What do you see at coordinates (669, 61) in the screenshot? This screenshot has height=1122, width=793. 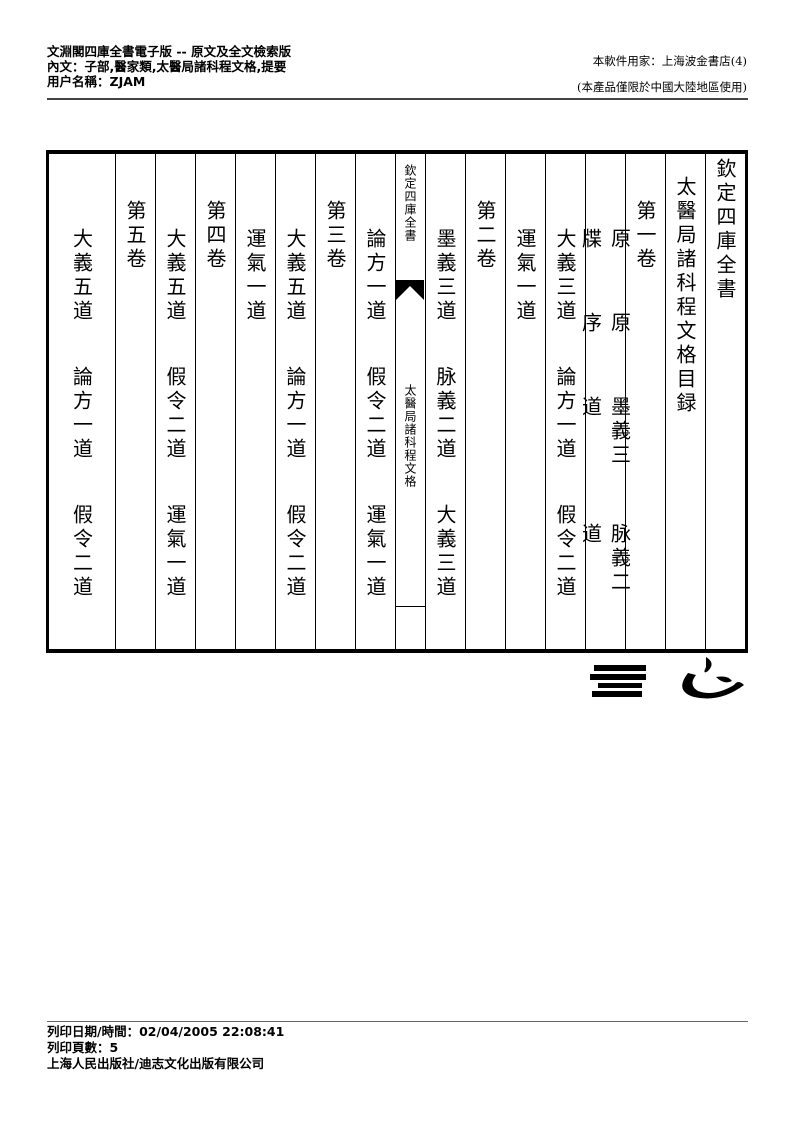 I see `licensee: 本軟件用家：上海波金書店(4)` at bounding box center [669, 61].